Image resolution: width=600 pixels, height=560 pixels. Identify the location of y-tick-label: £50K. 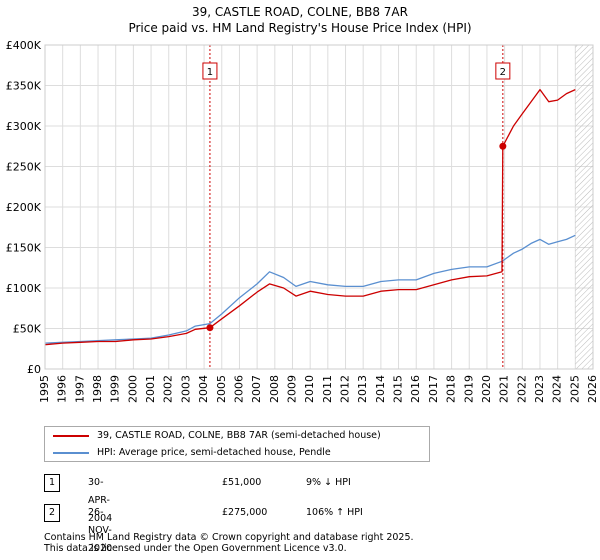
(27, 329).